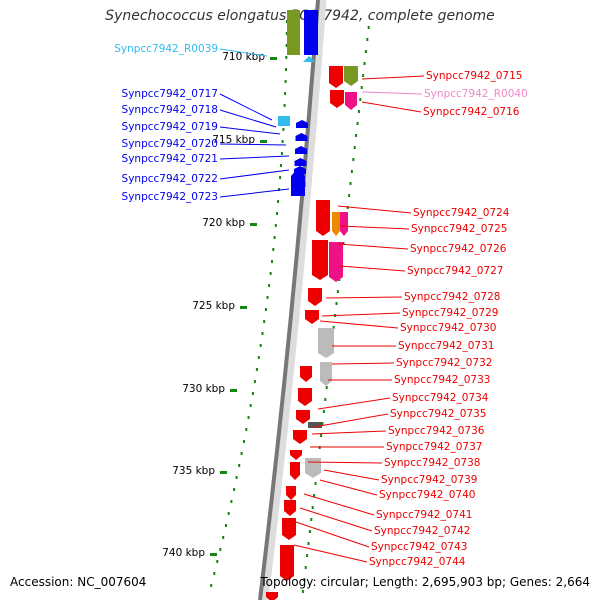 The image size is (600, 600). Describe the element at coordinates (298, 182) in the screenshot. I see `reverse-gene` at that location.